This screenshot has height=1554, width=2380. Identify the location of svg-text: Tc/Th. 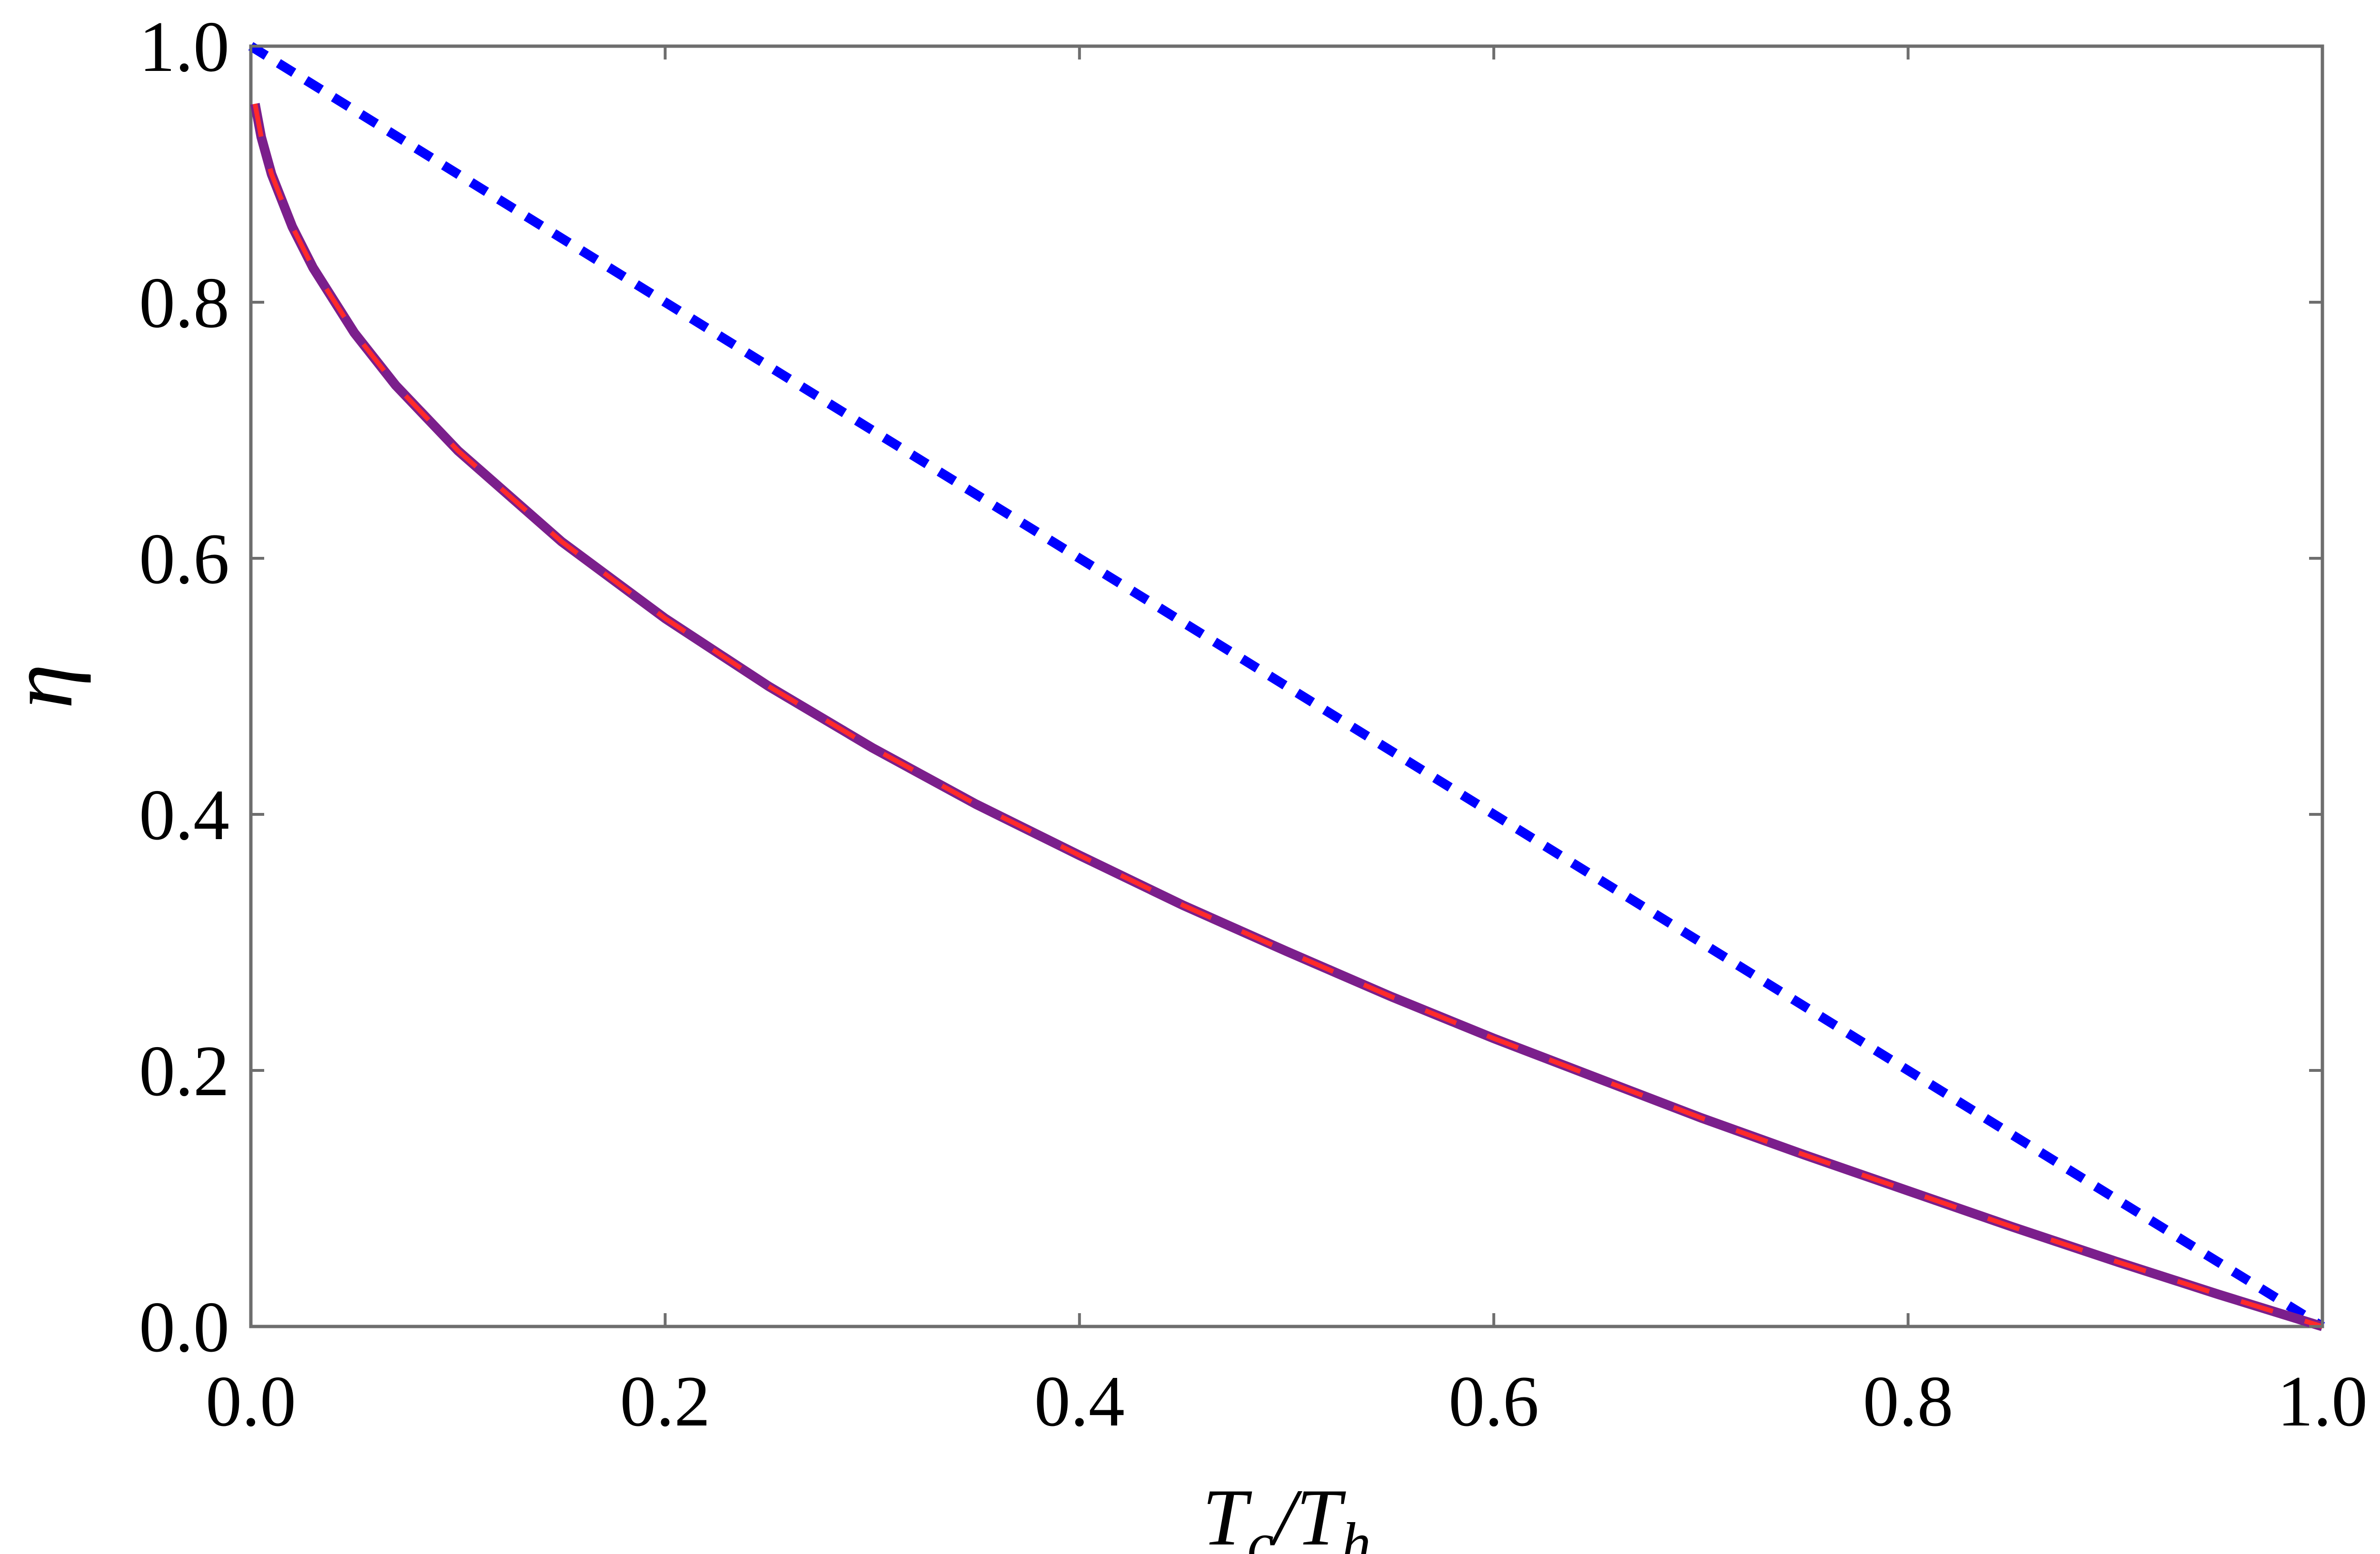
(1286, 1514).